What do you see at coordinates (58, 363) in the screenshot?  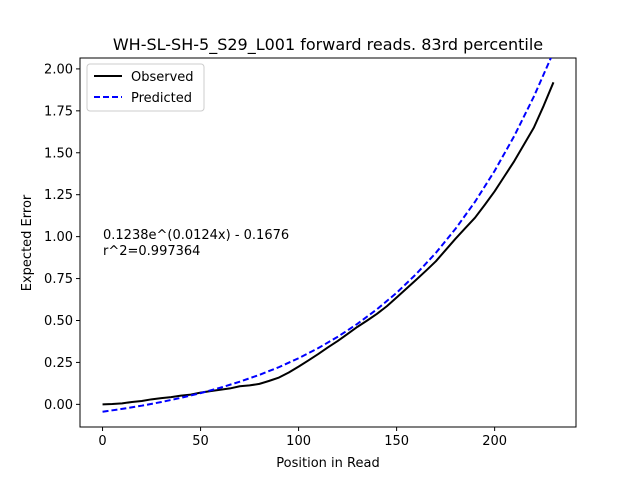 I see `y-tick-label: 0.25` at bounding box center [58, 363].